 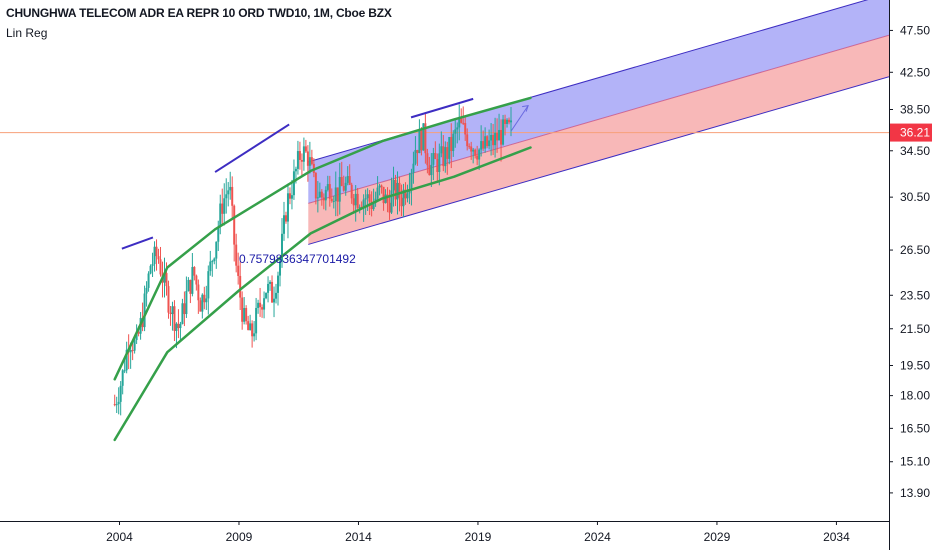 What do you see at coordinates (915, 428) in the screenshot?
I see `y-tick-label: 16.50` at bounding box center [915, 428].